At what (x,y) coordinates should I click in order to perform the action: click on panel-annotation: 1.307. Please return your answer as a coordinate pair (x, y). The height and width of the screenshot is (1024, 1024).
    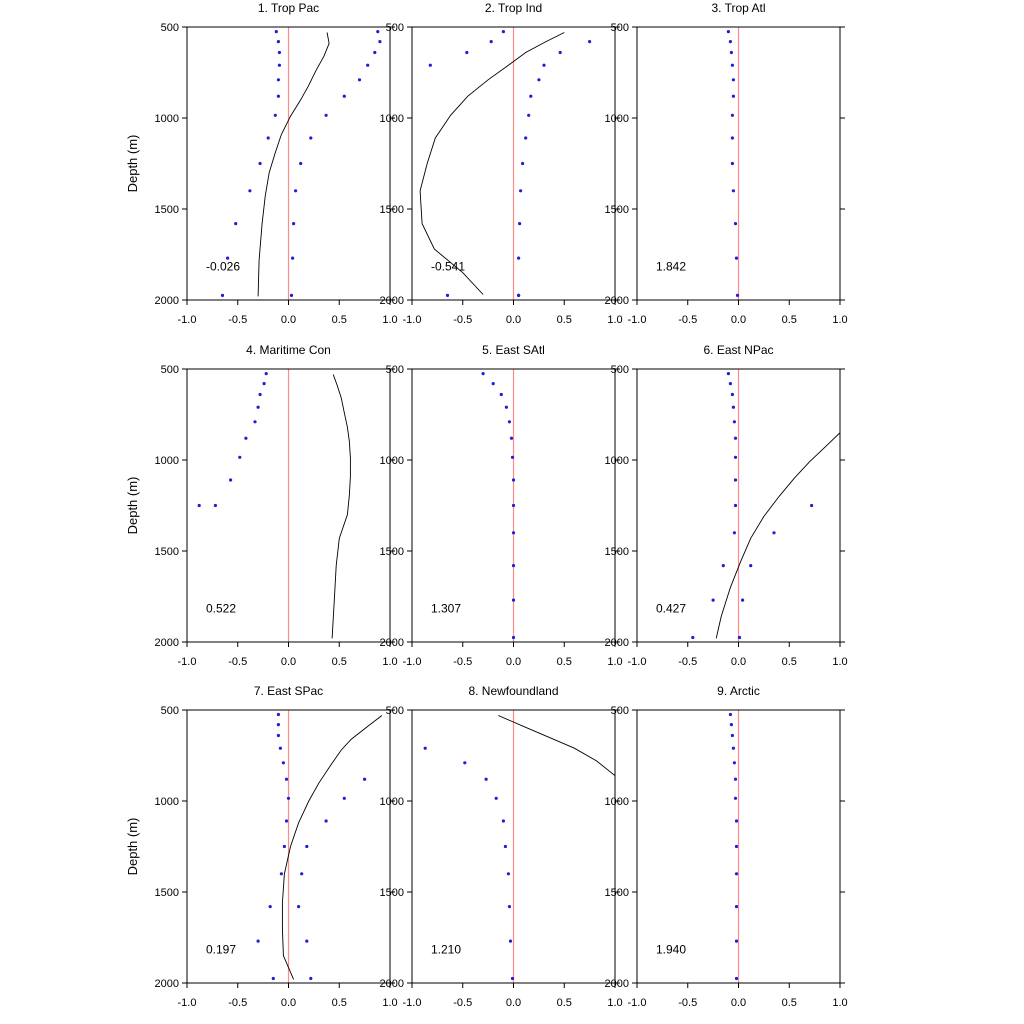
    Looking at the image, I should click on (446, 608).